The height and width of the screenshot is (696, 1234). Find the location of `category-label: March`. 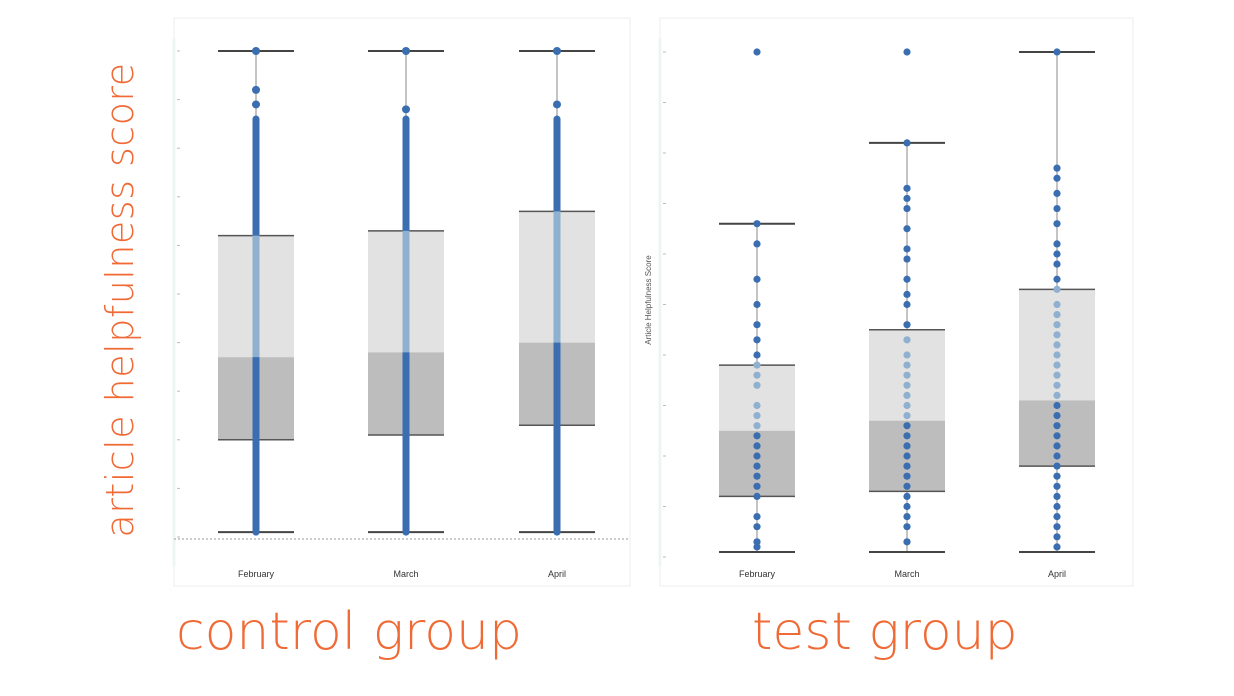

category-label: March is located at coordinates (405, 574).